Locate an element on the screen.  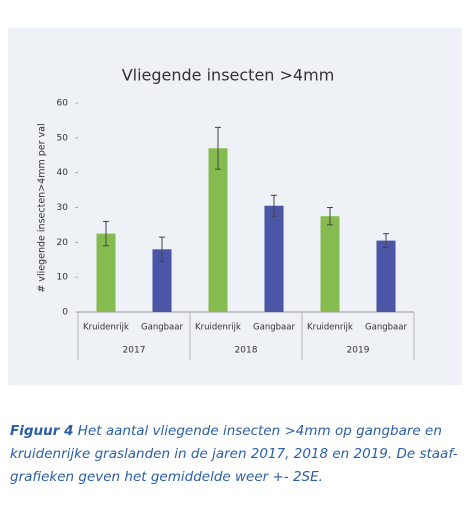
y-tick-label: 10 is located at coordinates (63, 278).